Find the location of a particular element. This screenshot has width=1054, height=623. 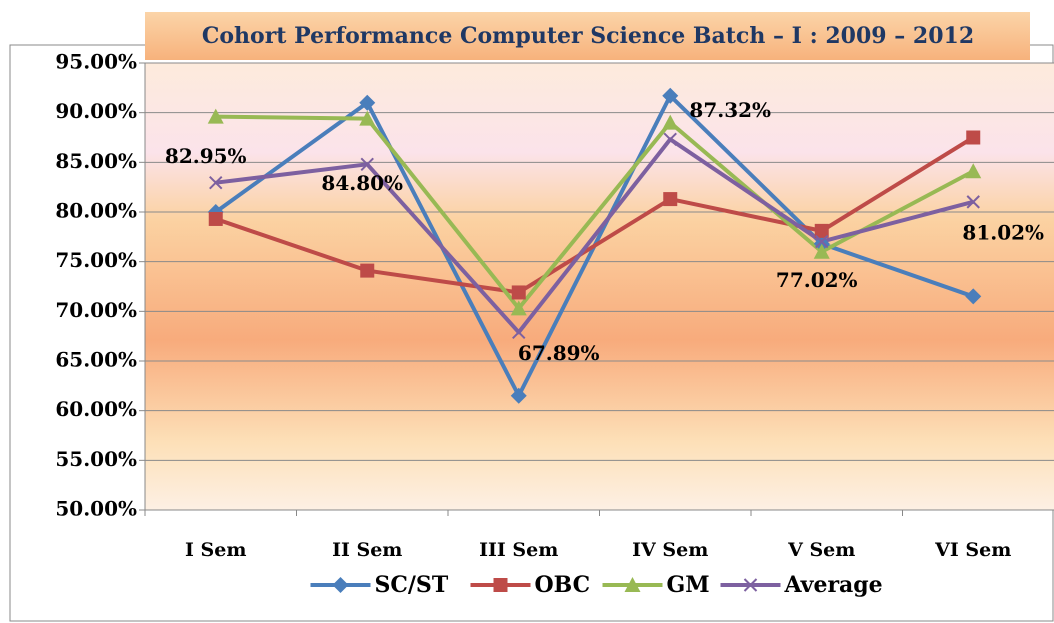

legend-label: Average is located at coordinates (833, 585).